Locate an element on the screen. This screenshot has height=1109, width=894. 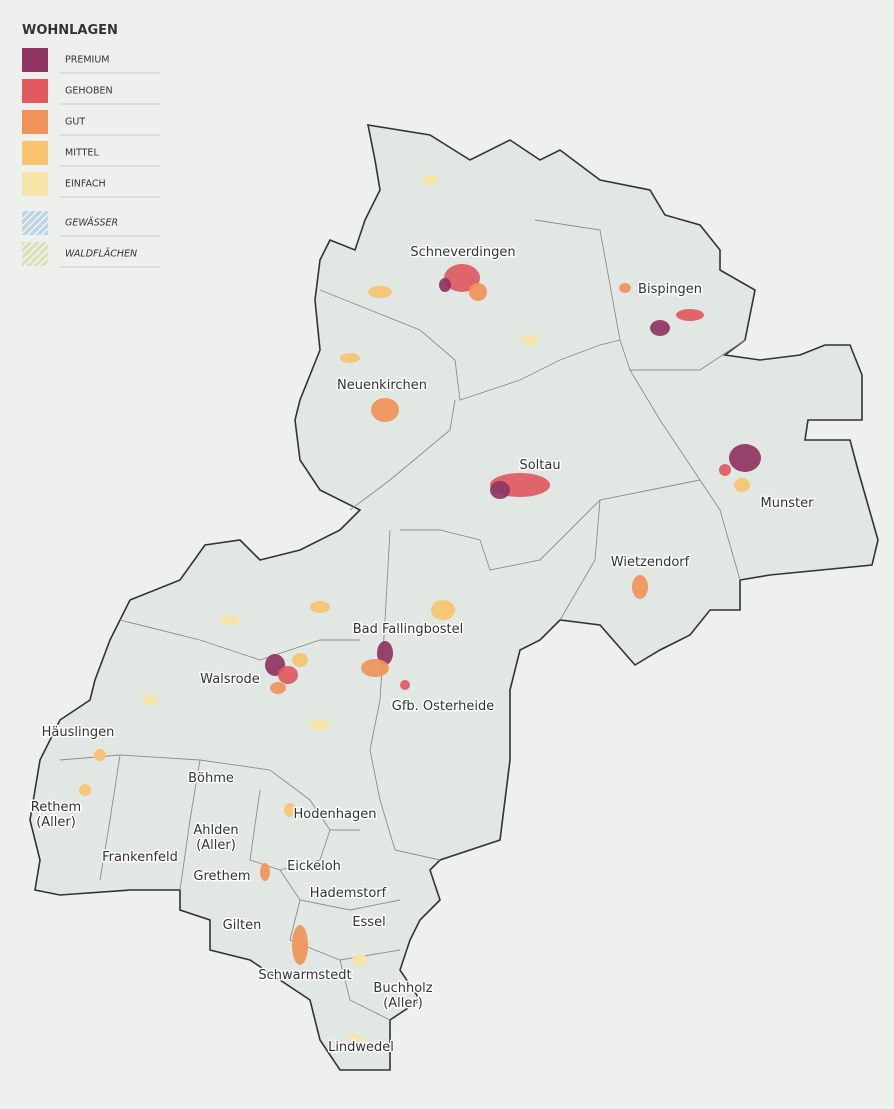
legend-label: PREMIUM is located at coordinates (87, 60).